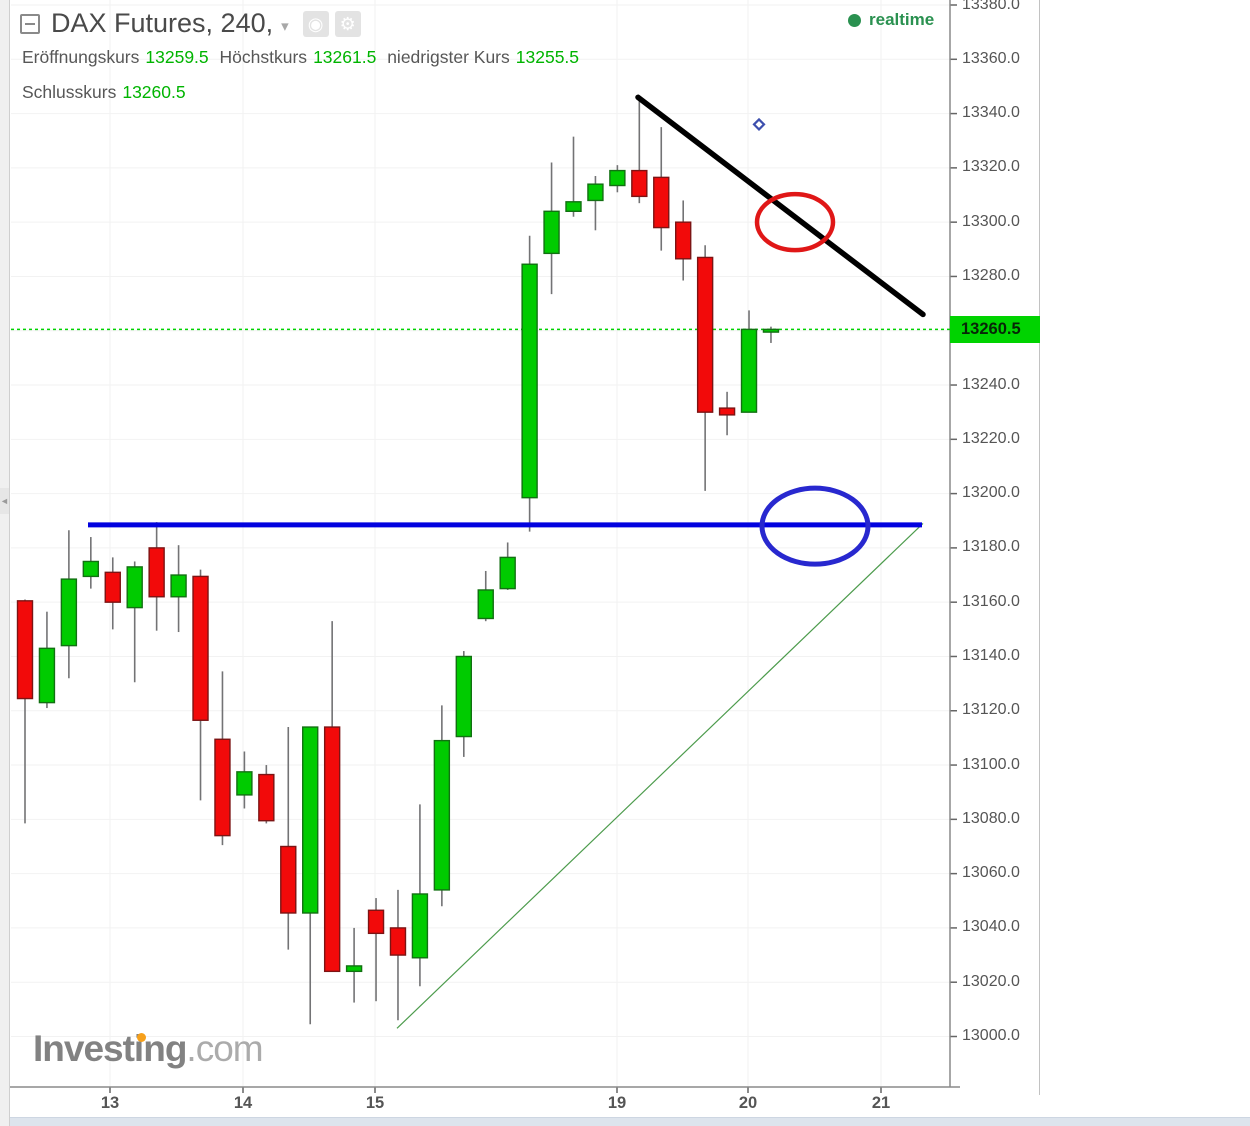 This screenshot has height=1126, width=1250. I want to click on high-label: Höchstkurs, so click(263, 57).